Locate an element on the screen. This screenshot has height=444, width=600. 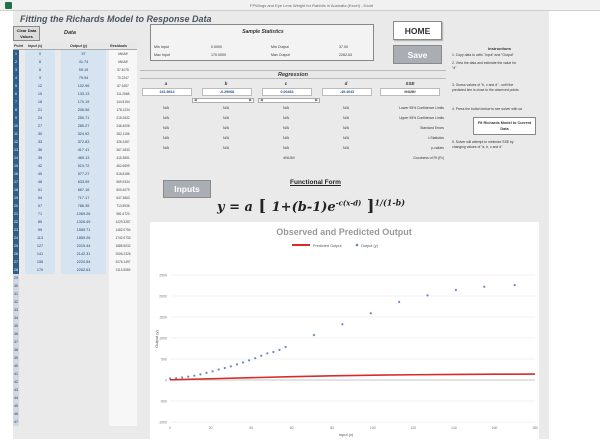
output-cell: 519.72 is located at coordinates (83, 166).